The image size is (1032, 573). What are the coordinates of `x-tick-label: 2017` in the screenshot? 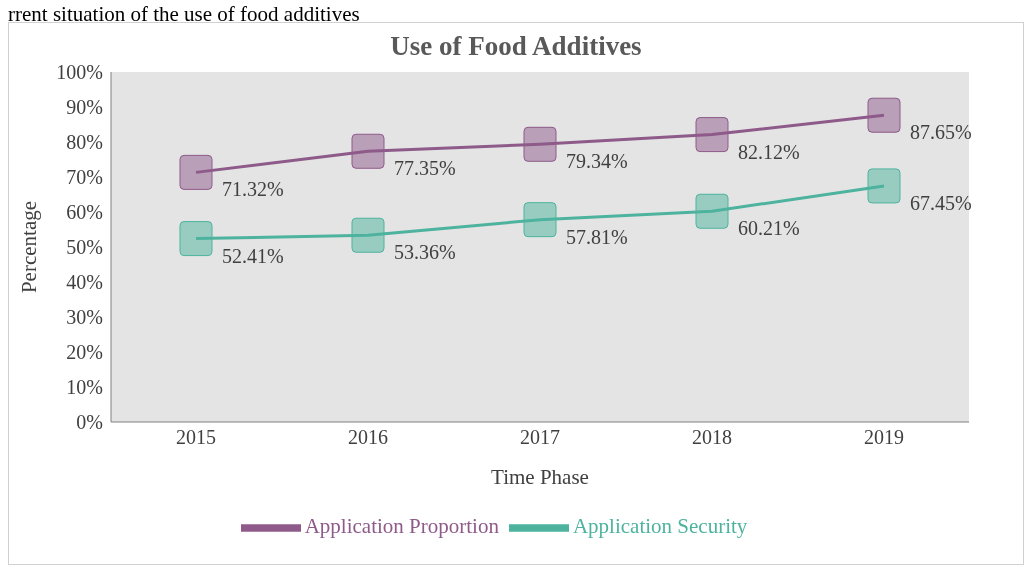 It's located at (540, 437).